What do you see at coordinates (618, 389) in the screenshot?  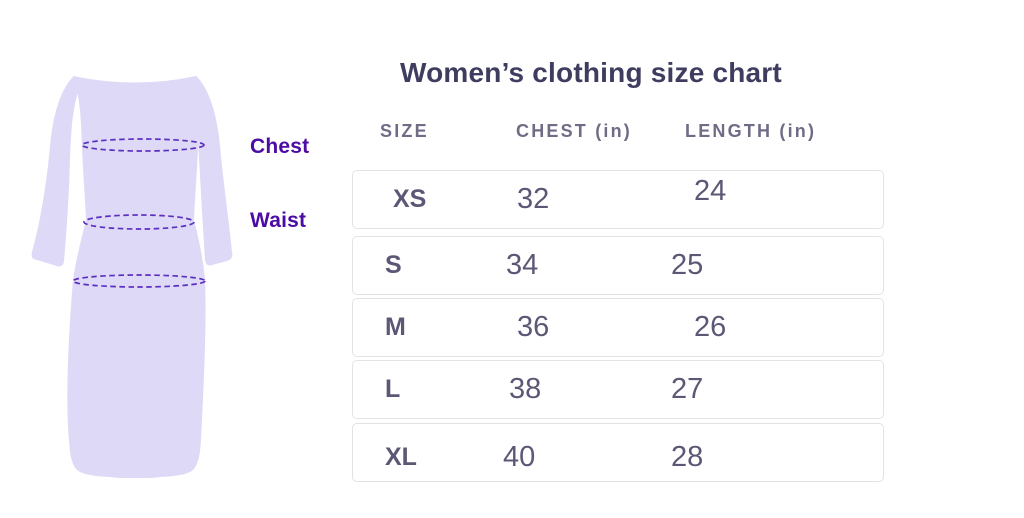 I see `table-row-l: L 38 27` at bounding box center [618, 389].